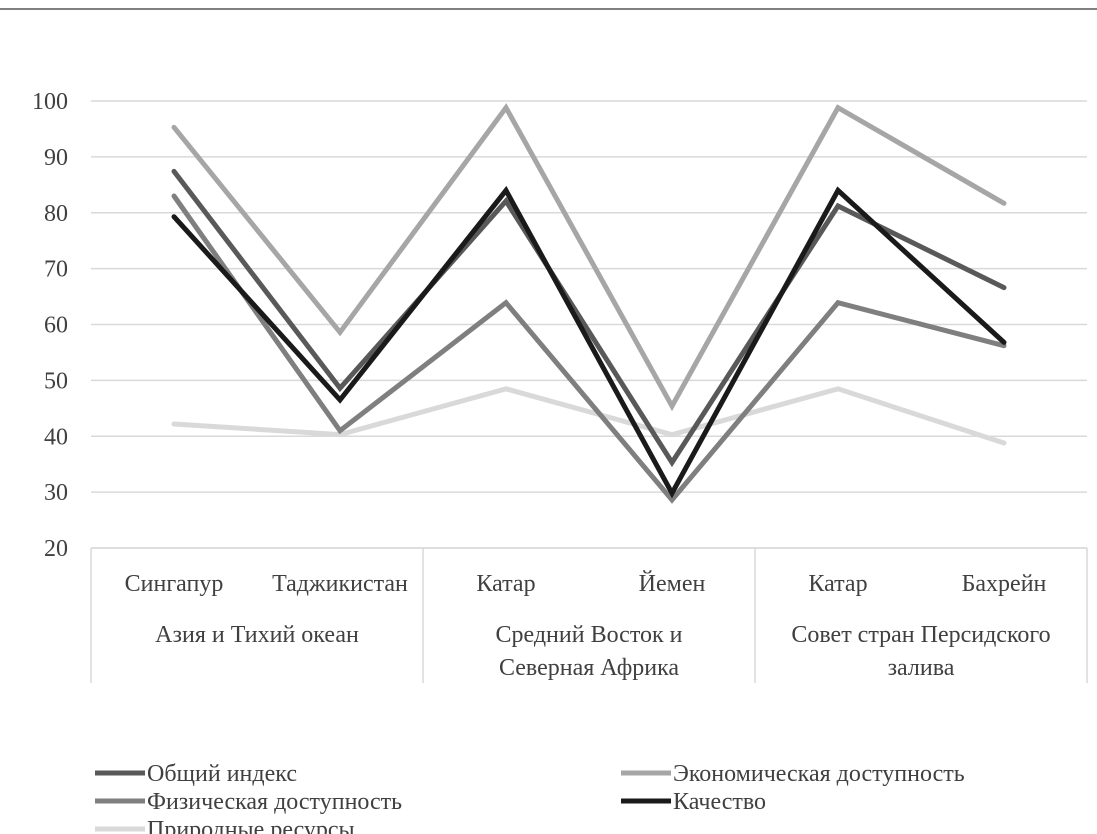 The height and width of the screenshot is (834, 1097). I want to click on y-tick-label: 80, so click(56, 214).